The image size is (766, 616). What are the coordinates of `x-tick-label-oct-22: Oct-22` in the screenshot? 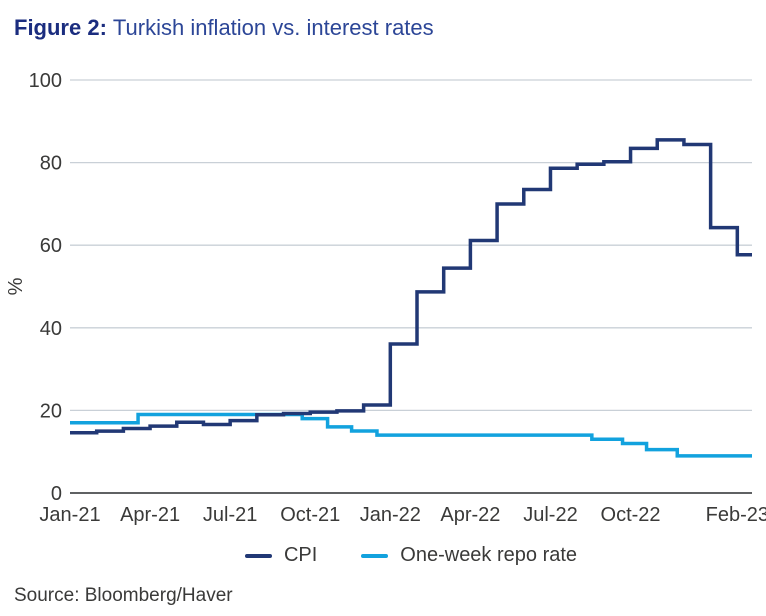 It's located at (631, 515).